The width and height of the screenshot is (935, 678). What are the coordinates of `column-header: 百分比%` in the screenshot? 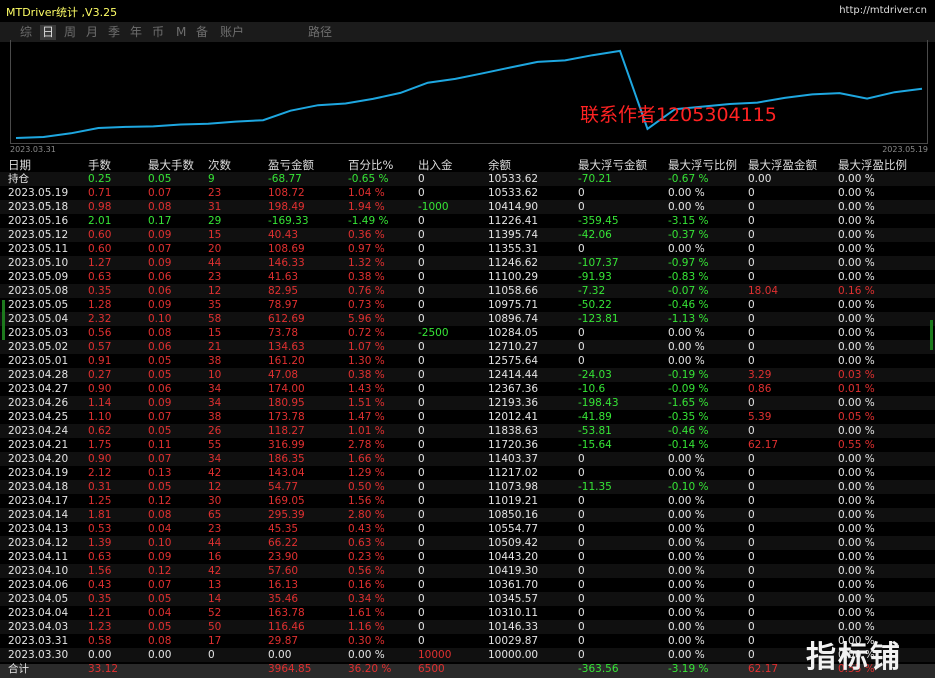 It's located at (371, 165).